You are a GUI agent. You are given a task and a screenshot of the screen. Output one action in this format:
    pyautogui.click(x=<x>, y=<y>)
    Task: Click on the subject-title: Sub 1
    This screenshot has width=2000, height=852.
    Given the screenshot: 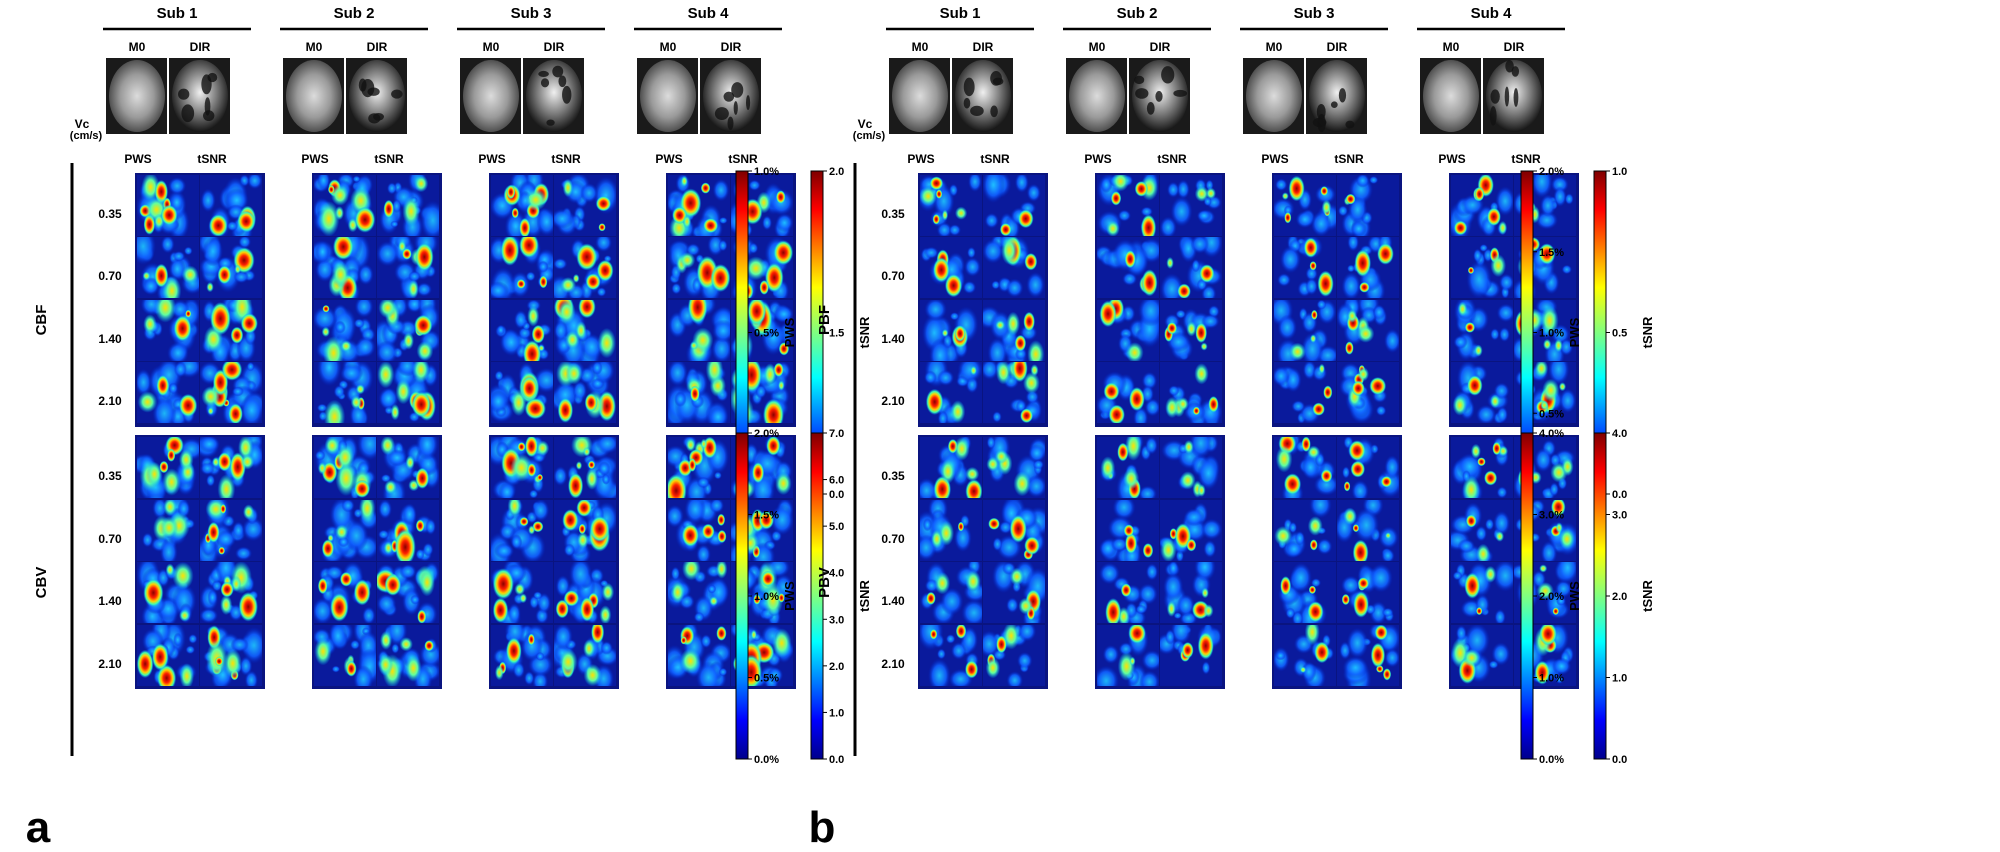 What is the action you would take?
    pyautogui.click(x=177, y=13)
    